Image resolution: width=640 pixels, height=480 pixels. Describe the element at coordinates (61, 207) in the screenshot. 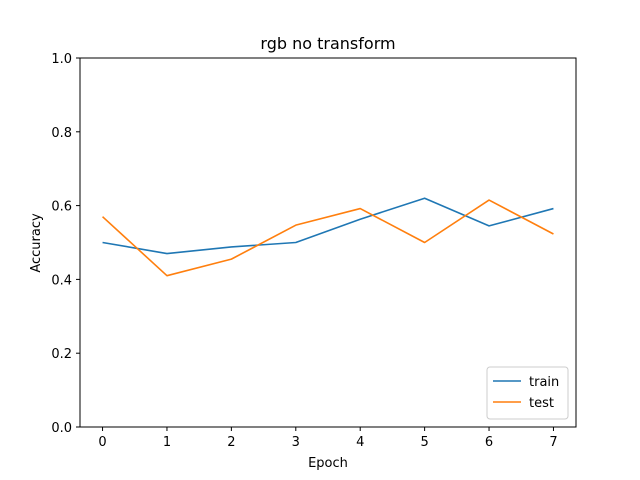

I see `y-tick-label: 0.6` at that location.